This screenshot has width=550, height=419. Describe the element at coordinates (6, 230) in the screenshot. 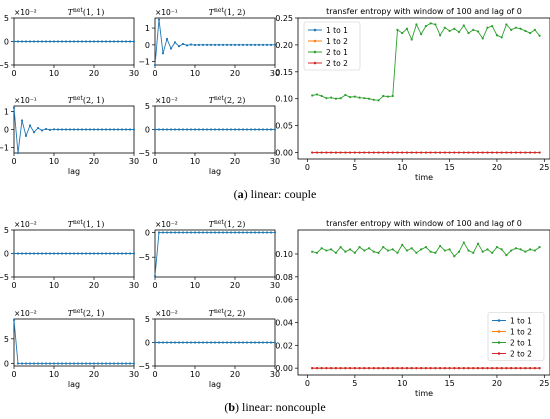

I see `y-tick-label: 5` at that location.